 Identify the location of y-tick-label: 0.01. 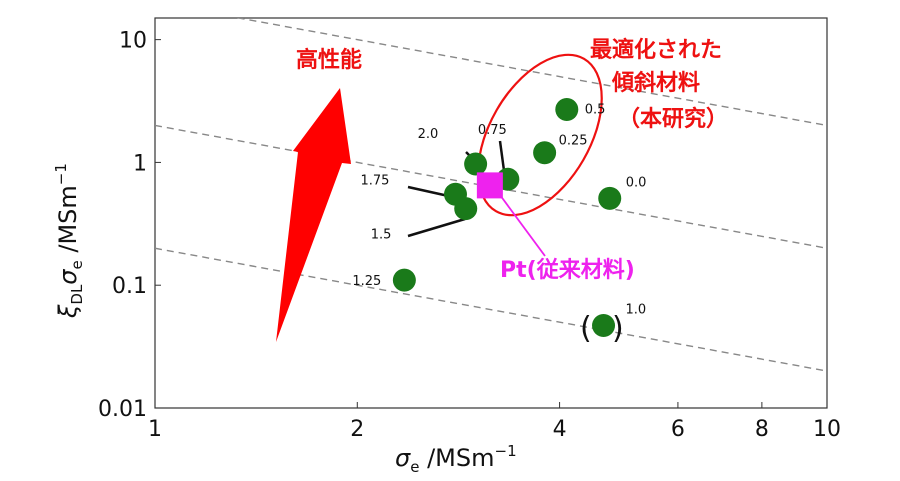
(122, 409).